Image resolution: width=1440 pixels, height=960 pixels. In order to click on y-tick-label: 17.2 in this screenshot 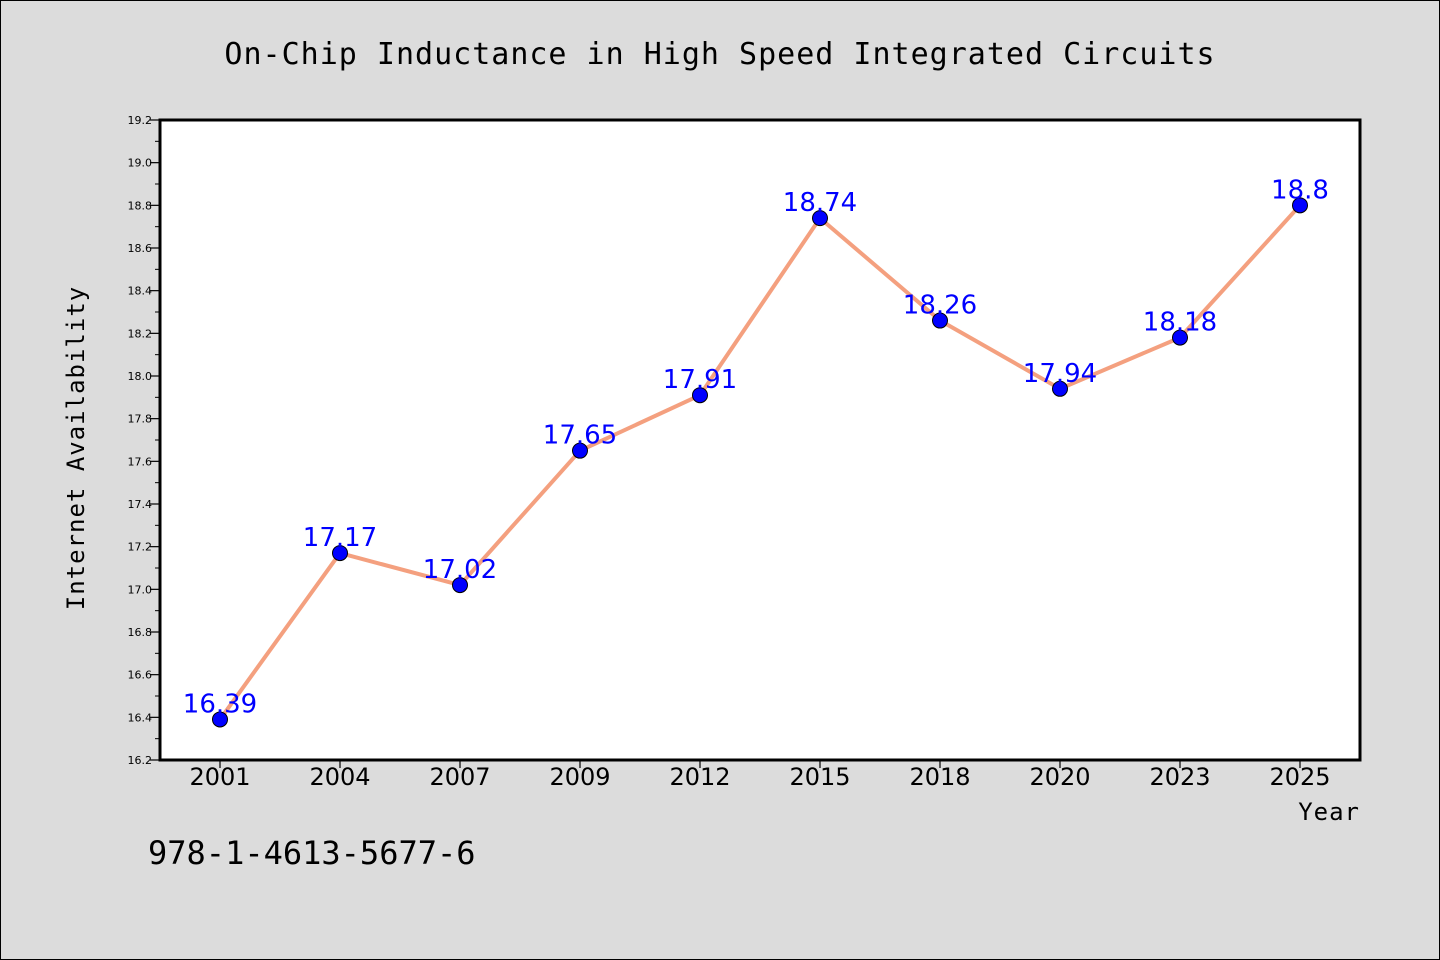, I will do `click(140, 547)`.